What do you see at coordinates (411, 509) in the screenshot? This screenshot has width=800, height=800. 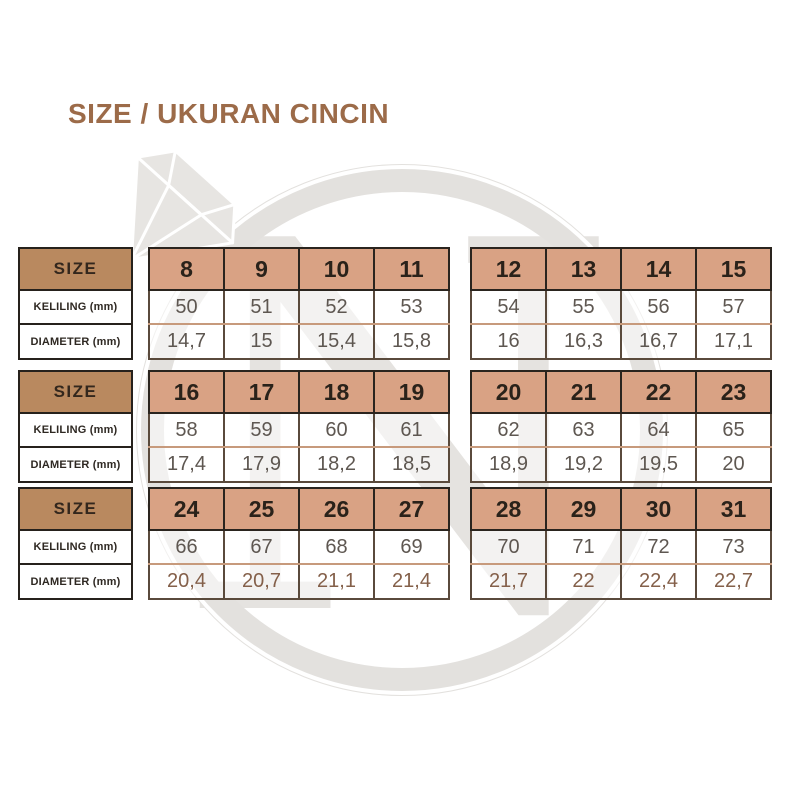 I see `ring-size-cell: 27` at bounding box center [411, 509].